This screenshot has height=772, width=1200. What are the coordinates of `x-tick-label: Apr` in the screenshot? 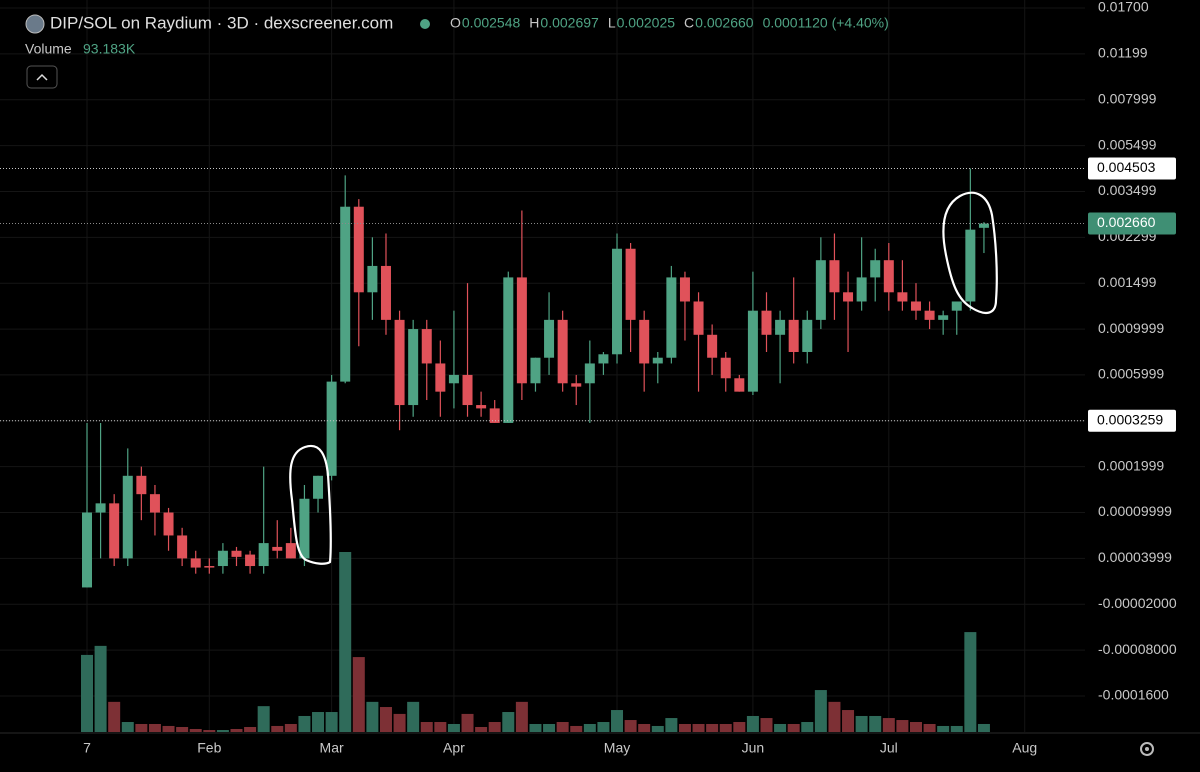 It's located at (454, 748).